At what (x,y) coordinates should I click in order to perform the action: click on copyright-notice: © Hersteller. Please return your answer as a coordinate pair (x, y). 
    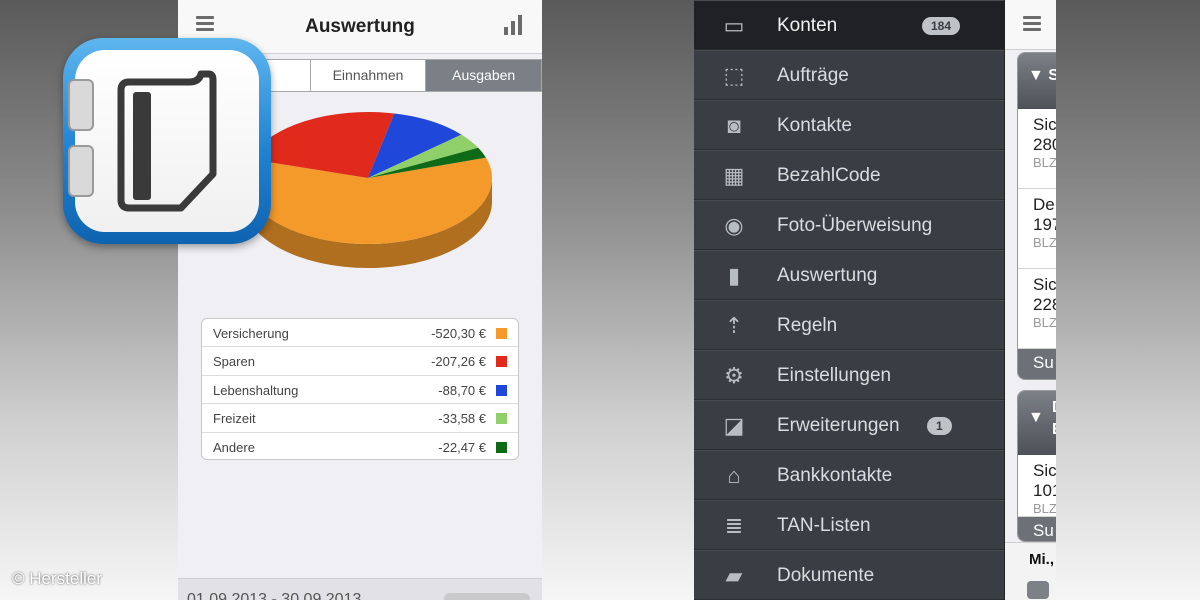
    Looking at the image, I should click on (57, 578).